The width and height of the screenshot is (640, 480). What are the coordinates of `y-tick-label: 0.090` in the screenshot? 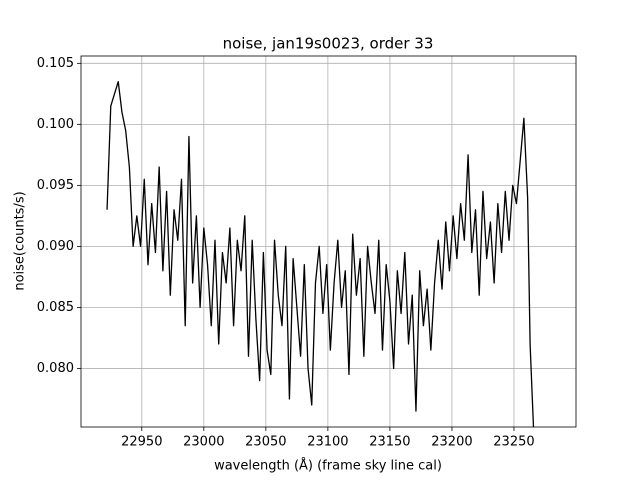 It's located at (55, 246).